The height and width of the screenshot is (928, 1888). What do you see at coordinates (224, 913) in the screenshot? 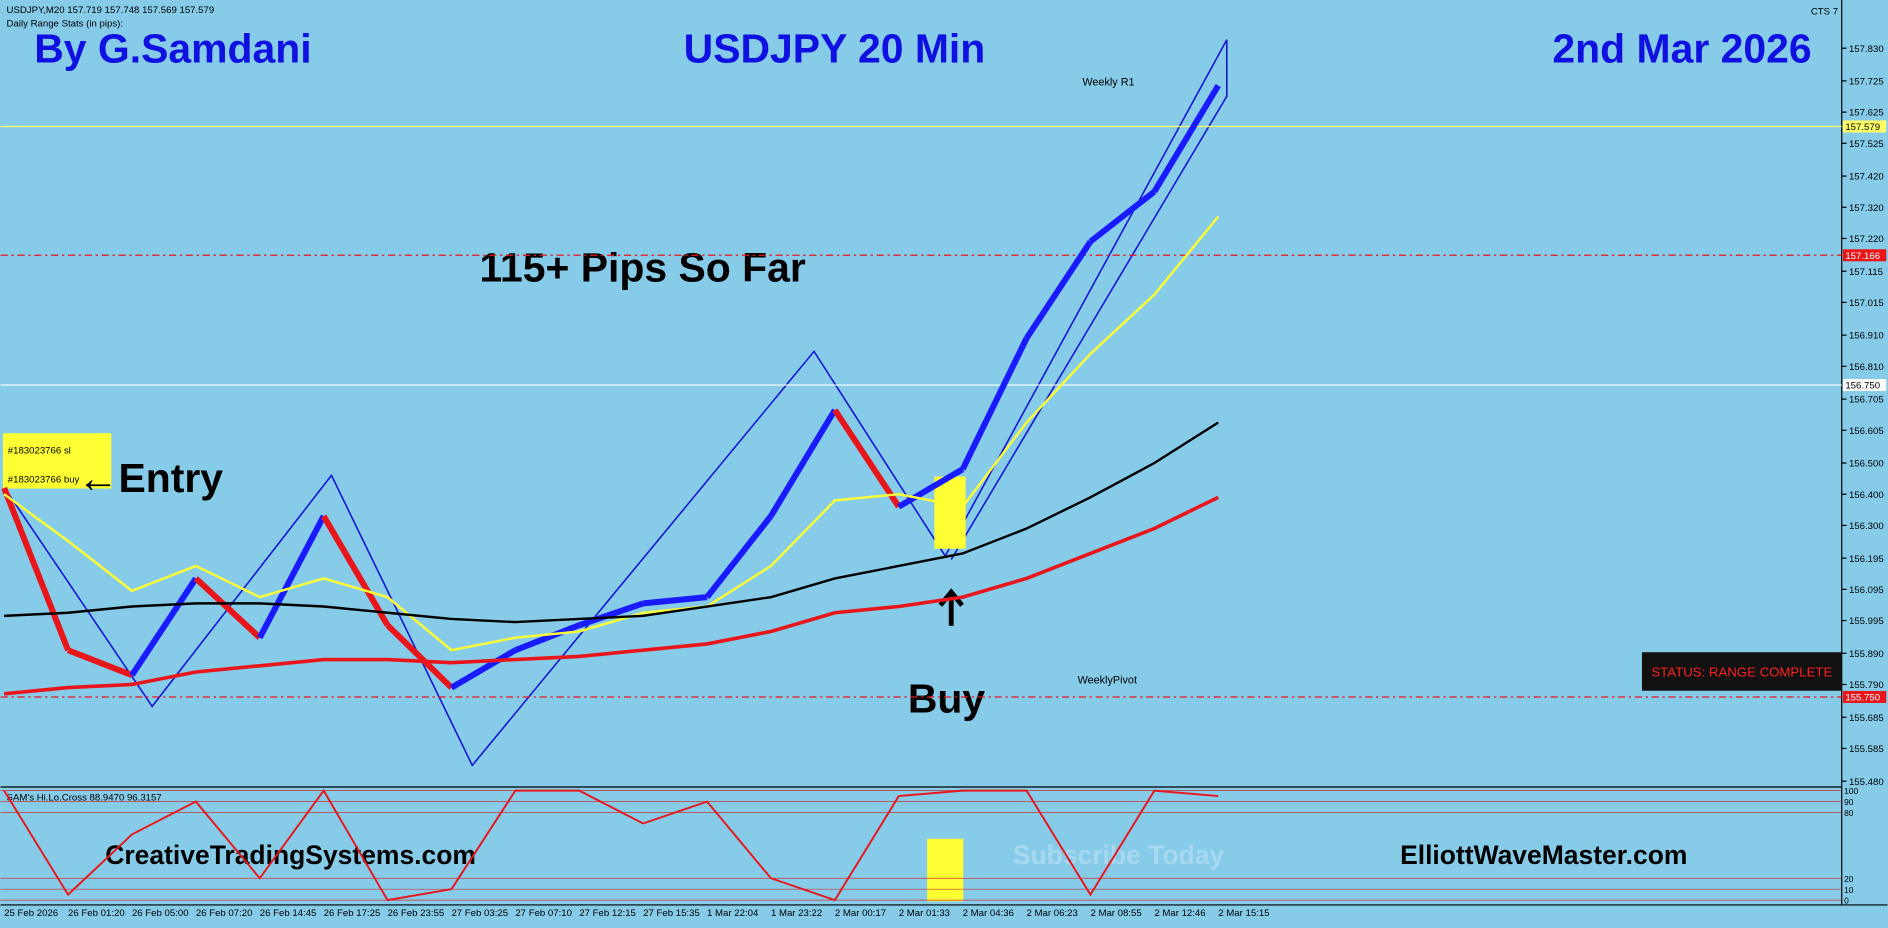
I see `x-tick-label: 26 Feb 07:20` at bounding box center [224, 913].